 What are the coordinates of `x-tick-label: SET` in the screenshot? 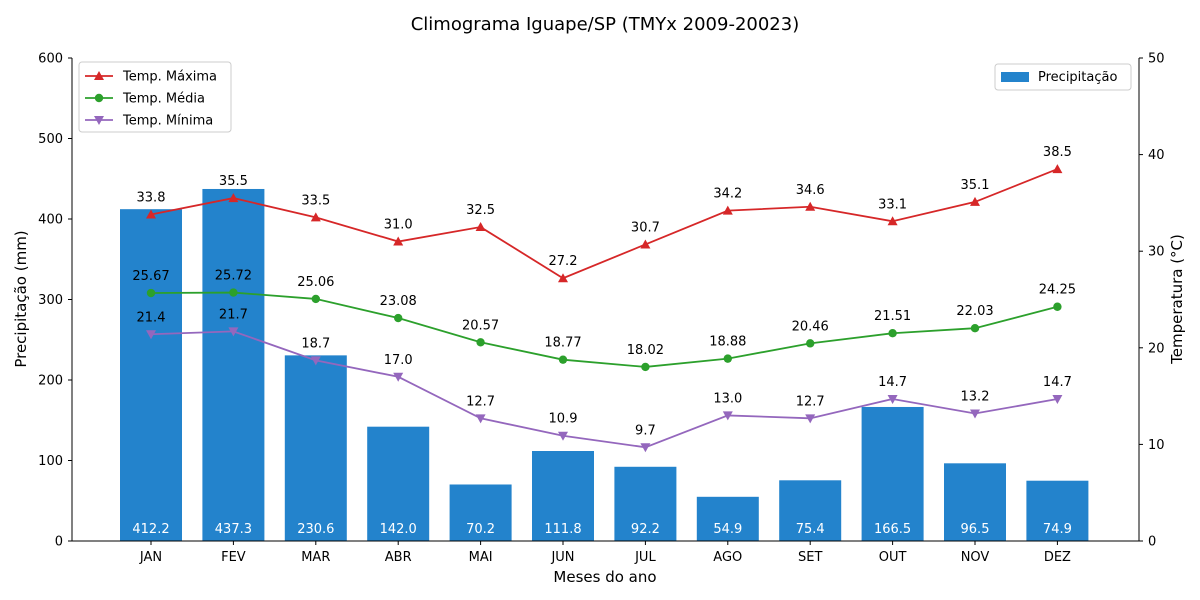 It's located at (810, 557).